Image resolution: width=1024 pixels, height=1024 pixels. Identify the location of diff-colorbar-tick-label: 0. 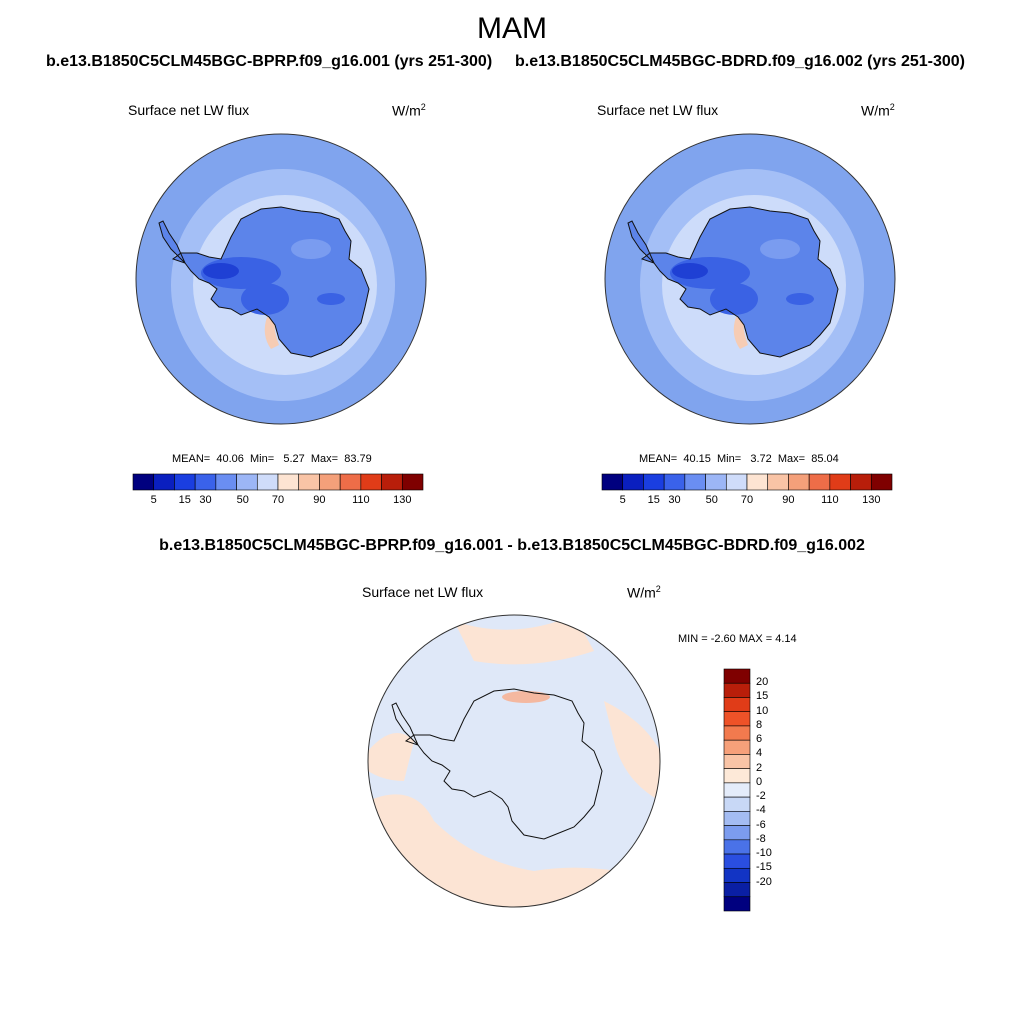
(759, 781).